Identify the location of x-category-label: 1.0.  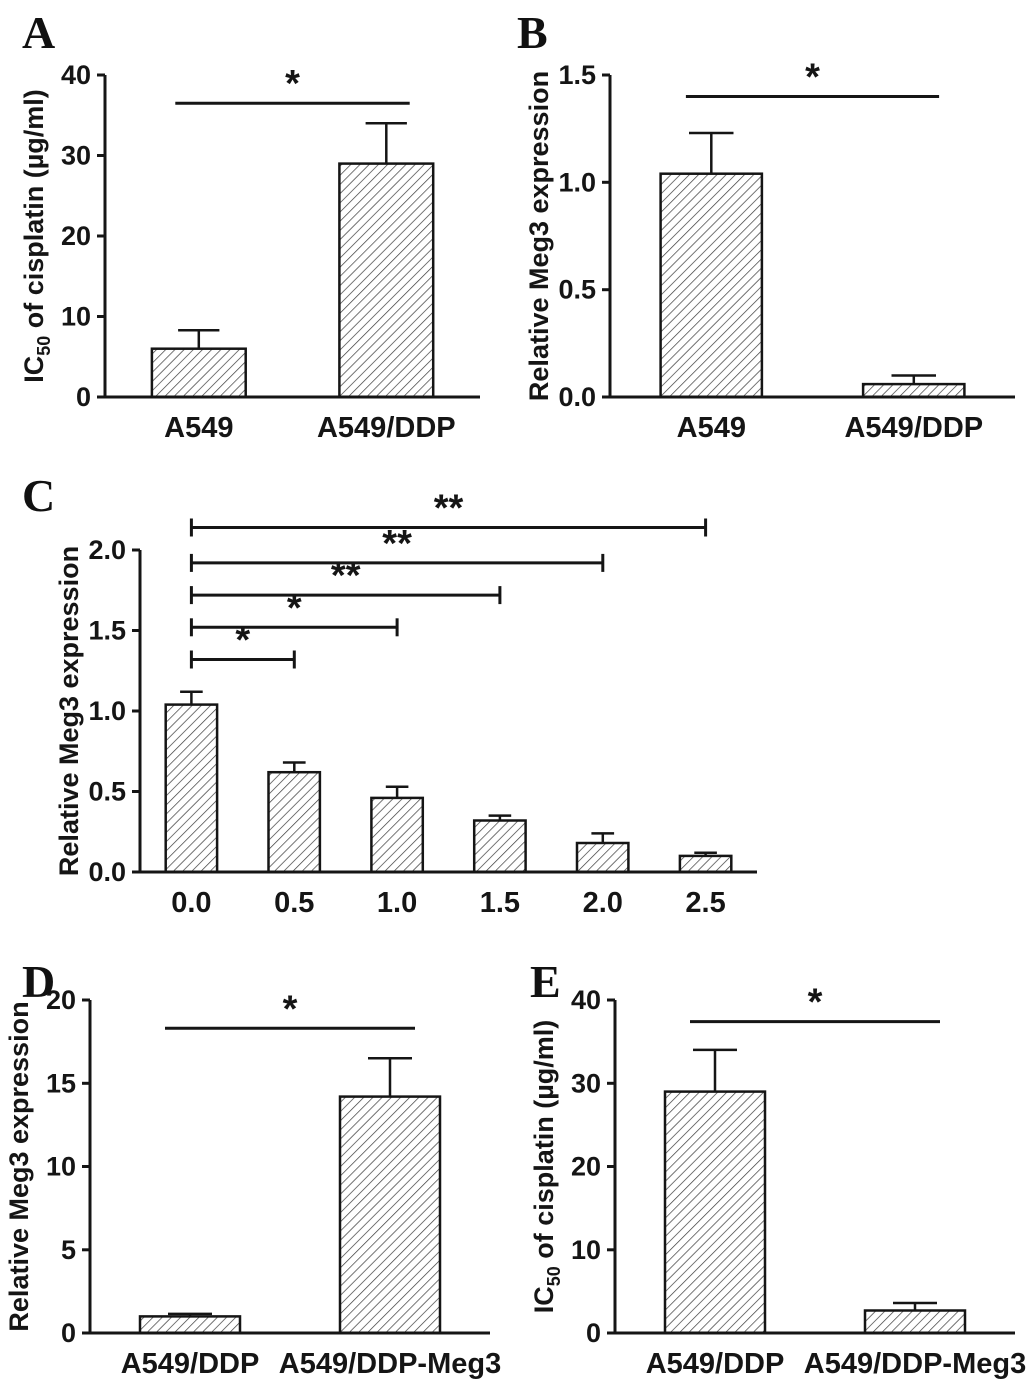
(397, 903).